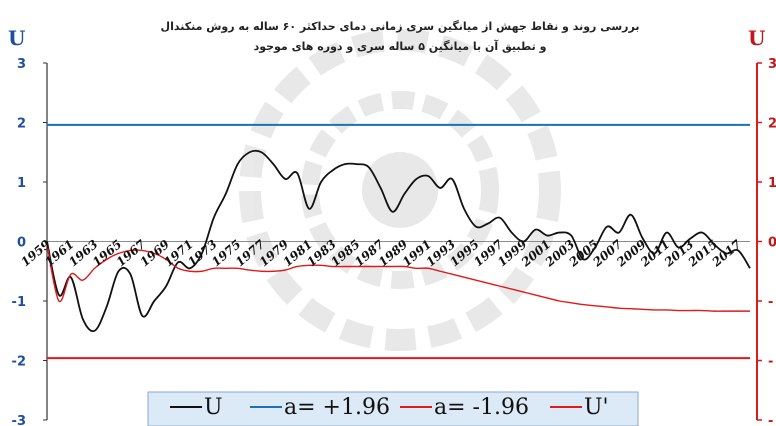 This screenshot has height=426, width=776. What do you see at coordinates (772, 124) in the screenshot?
I see `right-y-tick-label: 2` at bounding box center [772, 124].